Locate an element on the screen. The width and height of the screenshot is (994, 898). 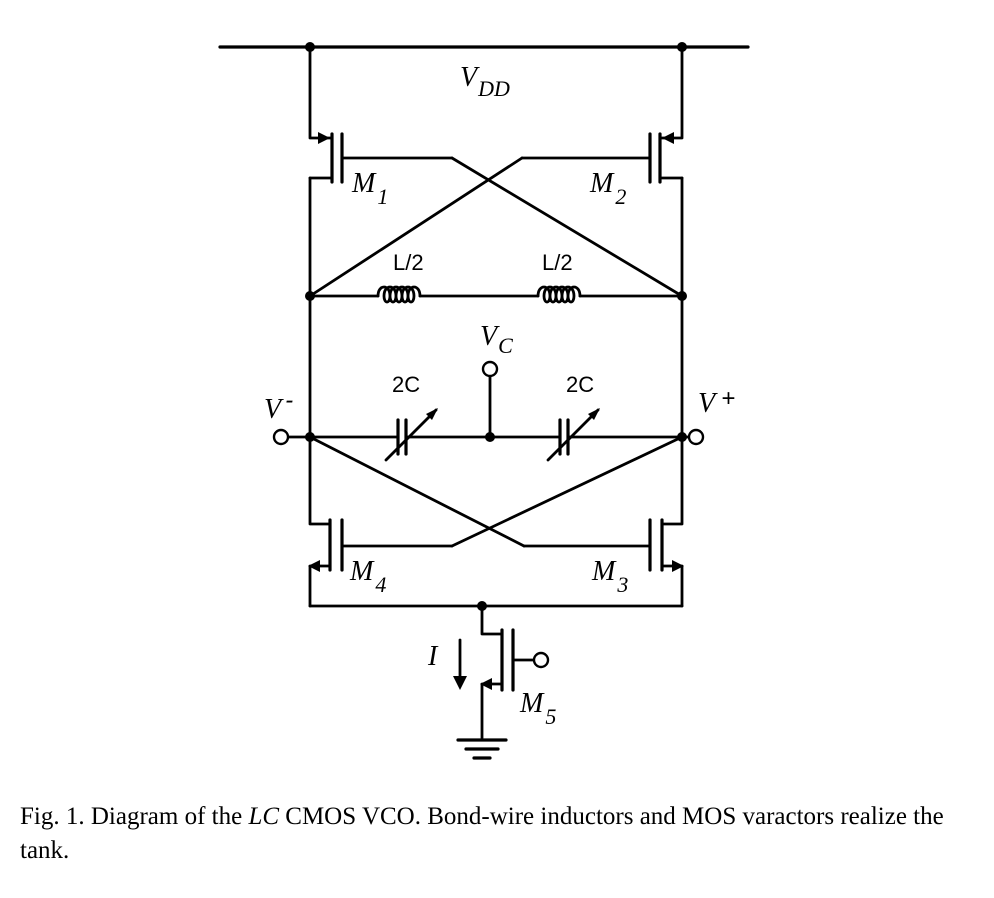
label-vdd: VDD is located at coordinates (485, 81).